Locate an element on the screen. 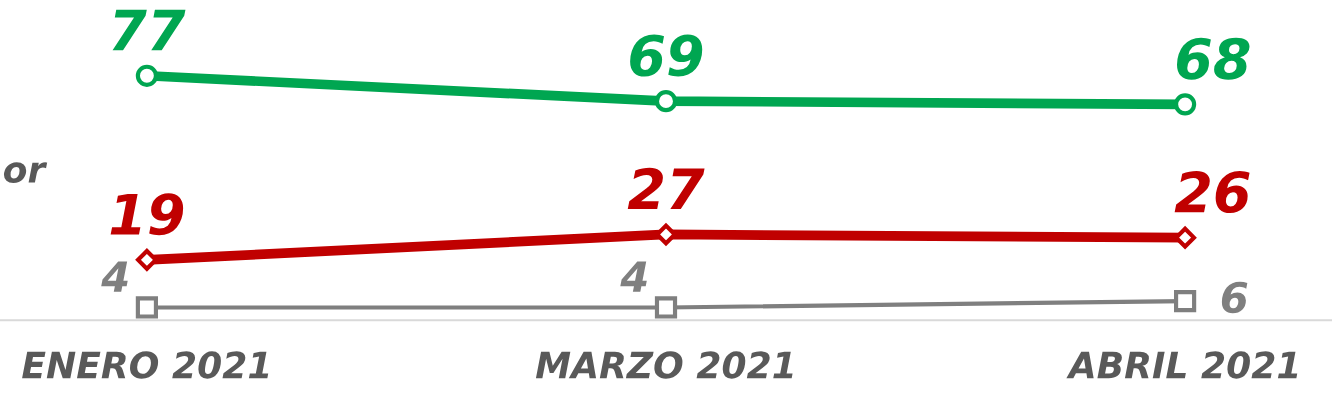 The width and height of the screenshot is (1332, 411). data-label: 68 is located at coordinates (1213, 58).